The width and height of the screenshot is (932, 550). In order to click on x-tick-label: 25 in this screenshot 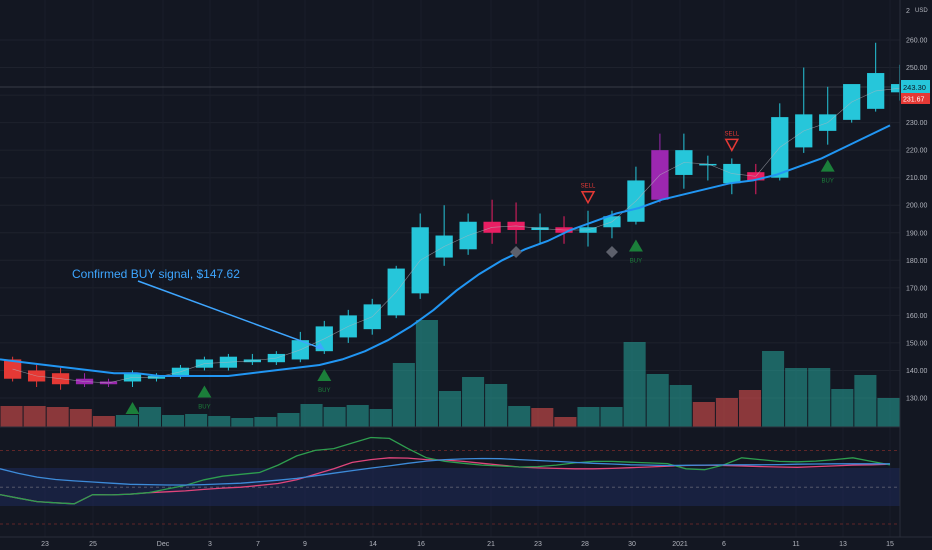, I will do `click(93, 544)`.